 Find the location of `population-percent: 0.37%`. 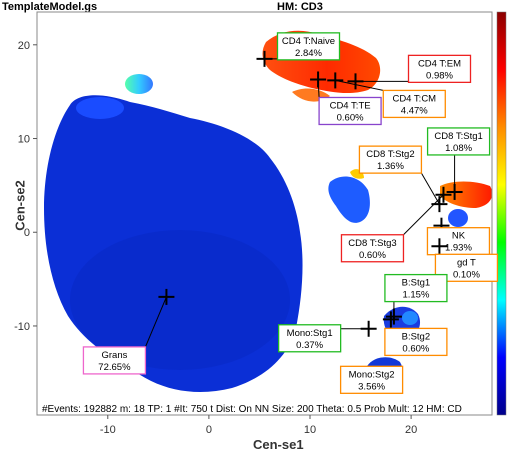

population-percent: 0.37% is located at coordinates (309, 345).